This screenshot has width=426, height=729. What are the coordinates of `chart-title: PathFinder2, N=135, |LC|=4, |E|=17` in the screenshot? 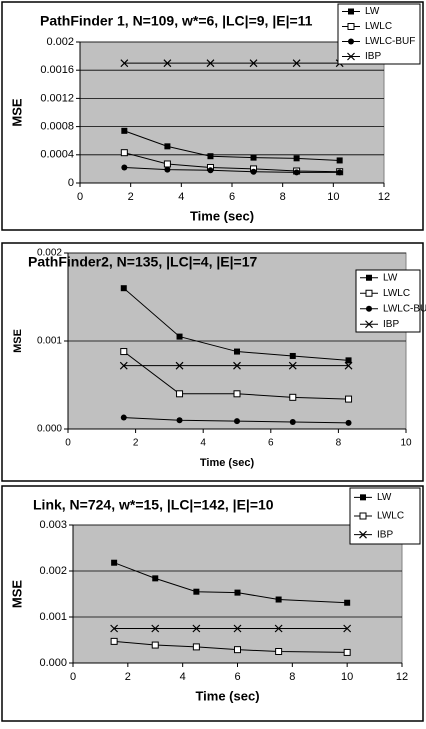 It's located at (142, 262).